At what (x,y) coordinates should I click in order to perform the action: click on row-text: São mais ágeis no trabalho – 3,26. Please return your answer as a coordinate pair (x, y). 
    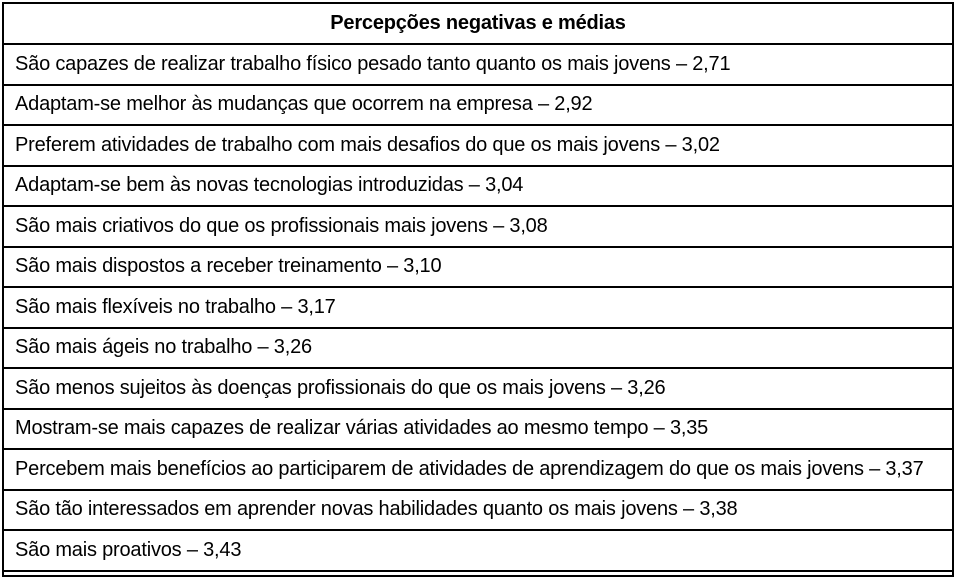
    Looking at the image, I should click on (163, 347).